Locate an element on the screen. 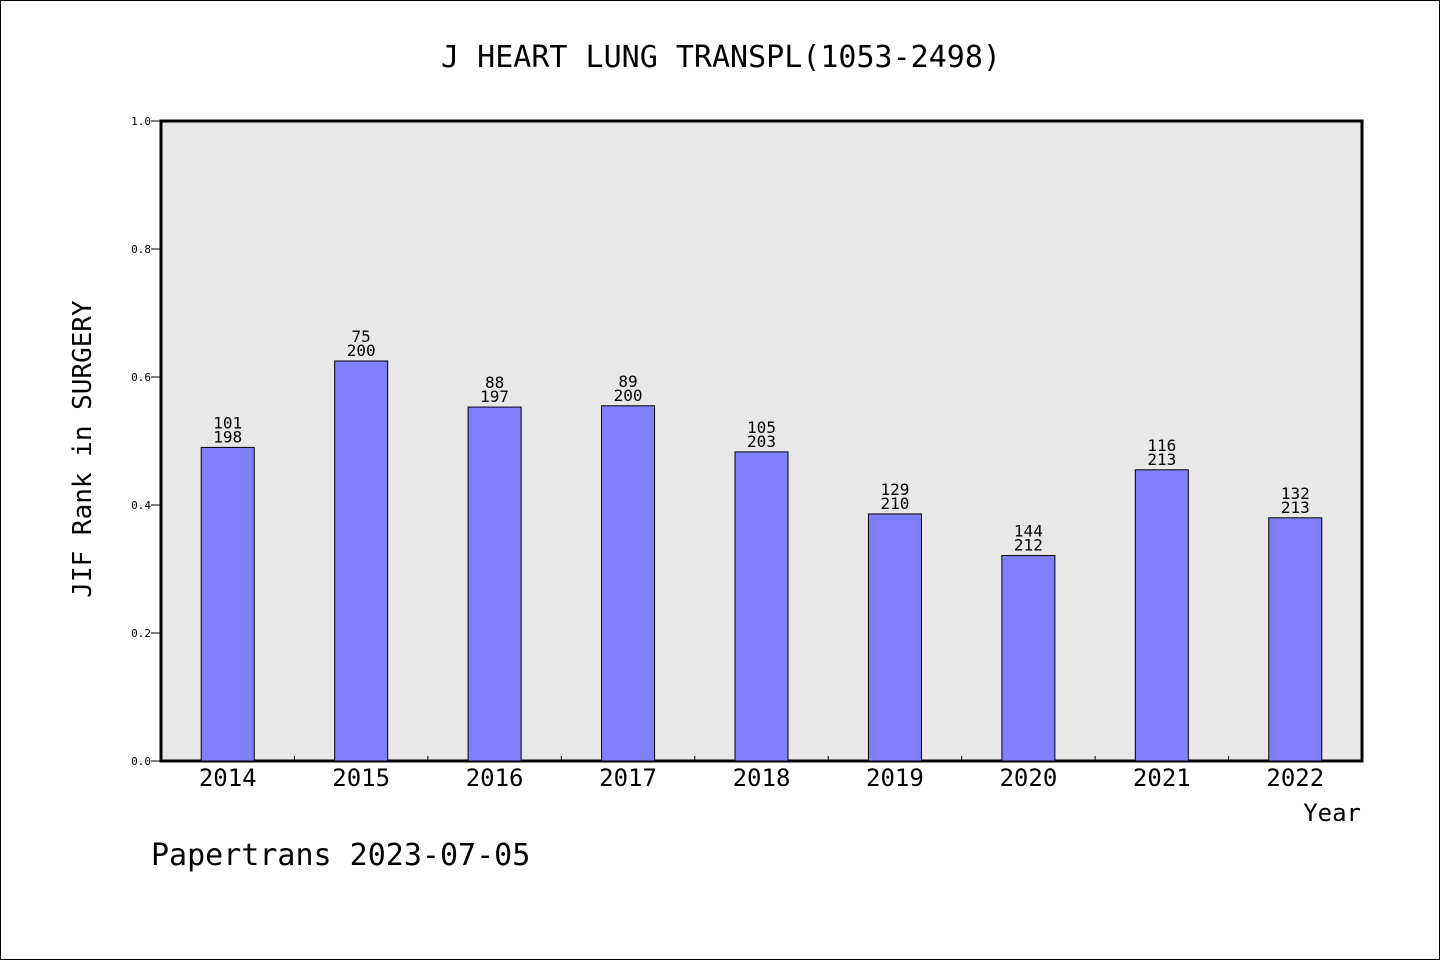 Image resolution: width=1440 pixels, height=961 pixels. bar-2020 is located at coordinates (1028, 658).